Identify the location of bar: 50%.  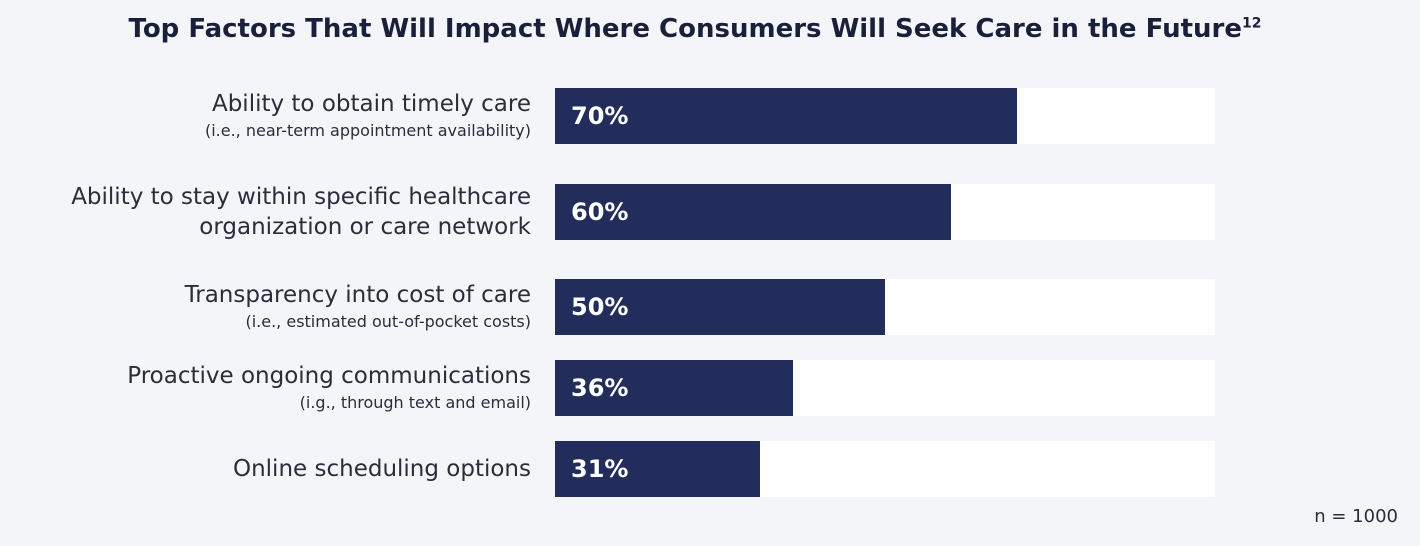
(720, 307).